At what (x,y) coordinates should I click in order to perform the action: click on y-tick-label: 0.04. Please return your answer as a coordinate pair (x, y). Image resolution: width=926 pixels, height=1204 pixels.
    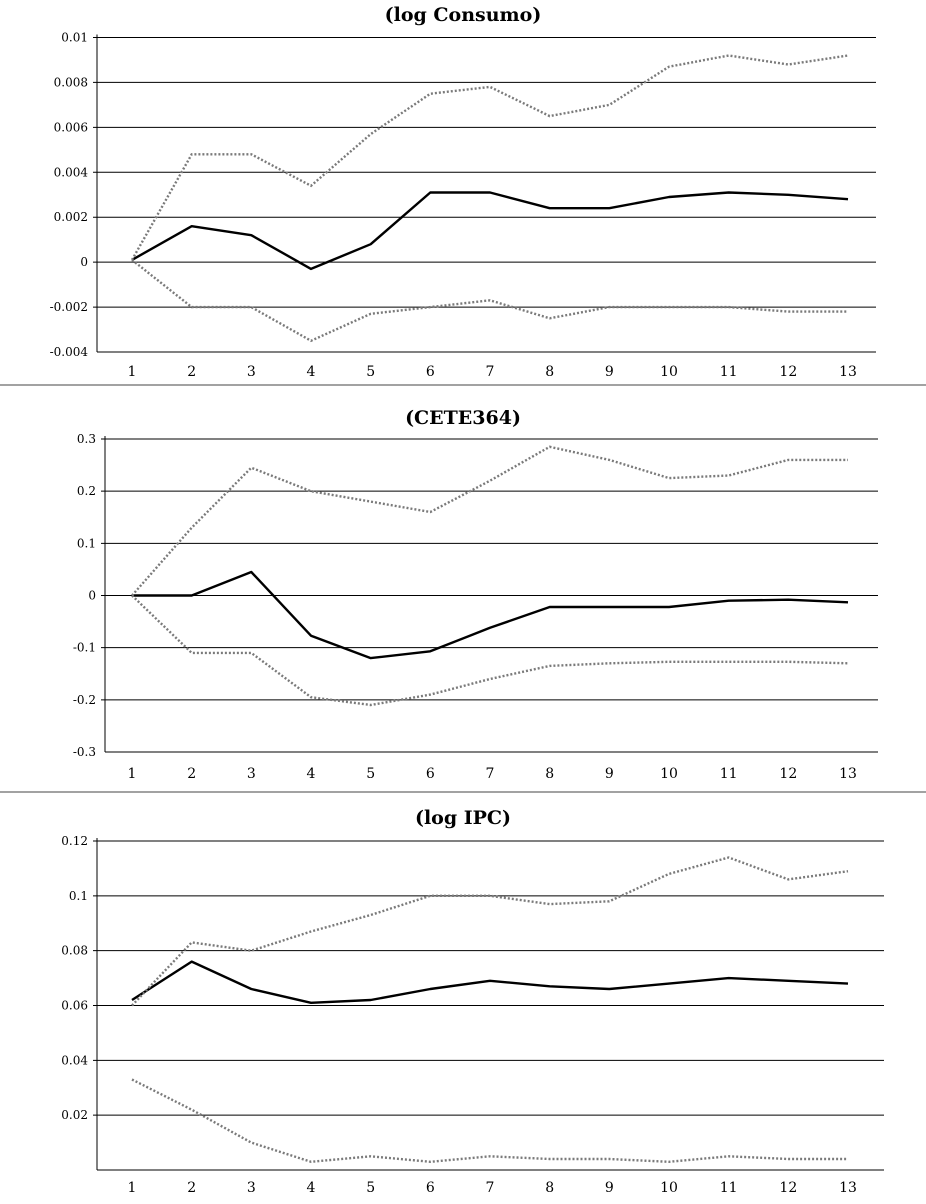
    Looking at the image, I should click on (74, 1060).